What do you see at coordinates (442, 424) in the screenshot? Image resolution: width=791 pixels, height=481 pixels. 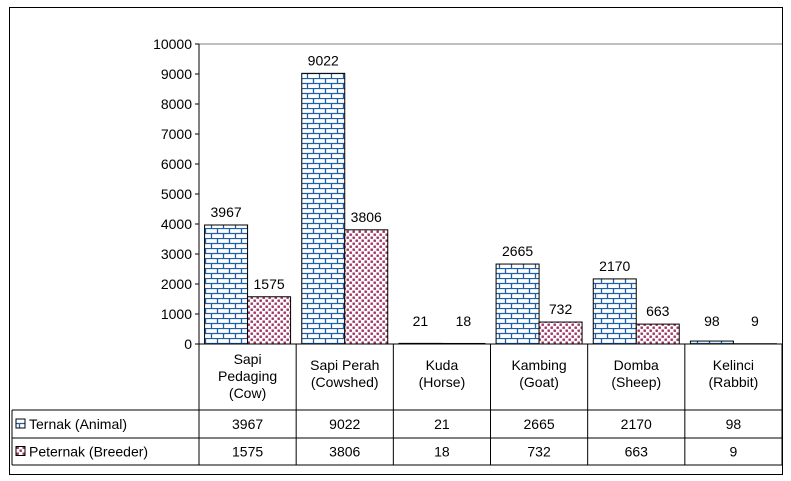 I see `table-cell: 21` at bounding box center [442, 424].